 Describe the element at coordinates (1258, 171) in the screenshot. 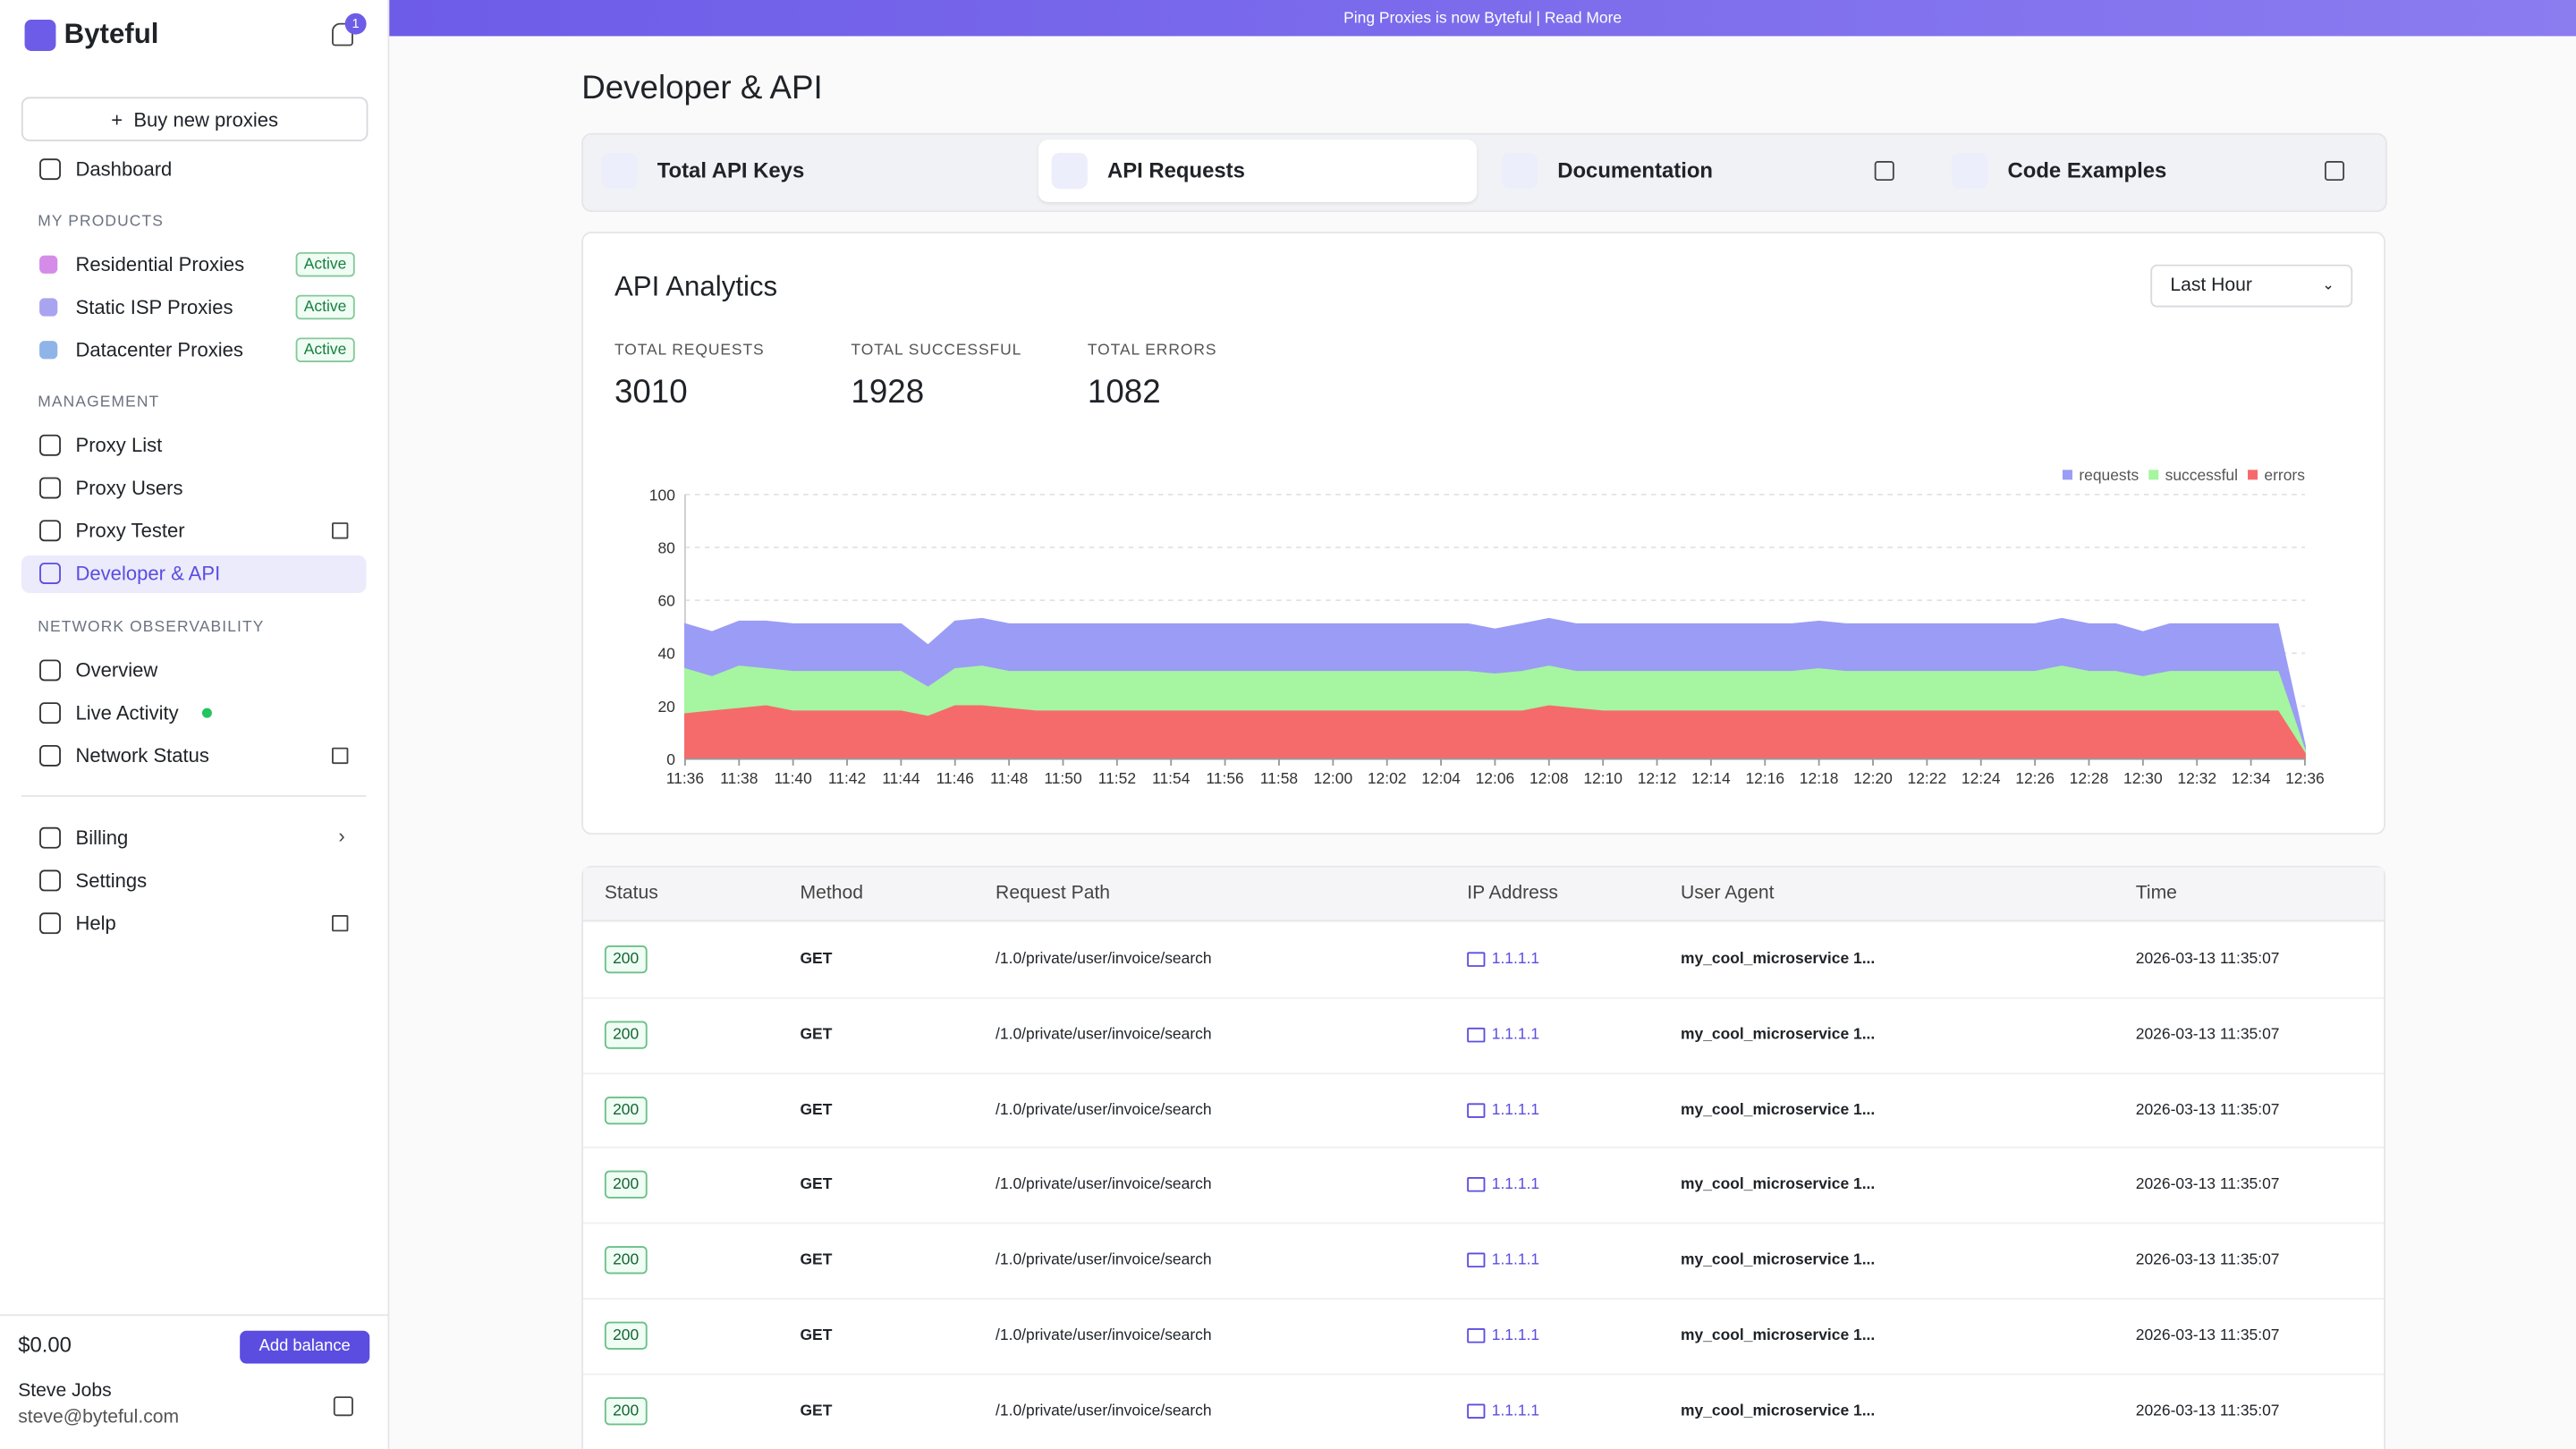

I see `tab: API Requests` at that location.